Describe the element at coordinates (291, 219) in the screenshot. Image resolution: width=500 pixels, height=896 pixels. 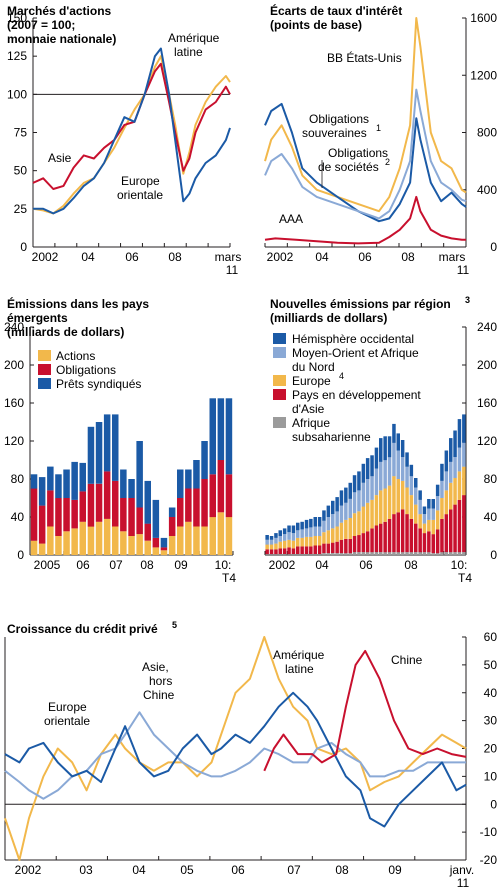
I see `spreads-annot-aaa: AAA` at that location.